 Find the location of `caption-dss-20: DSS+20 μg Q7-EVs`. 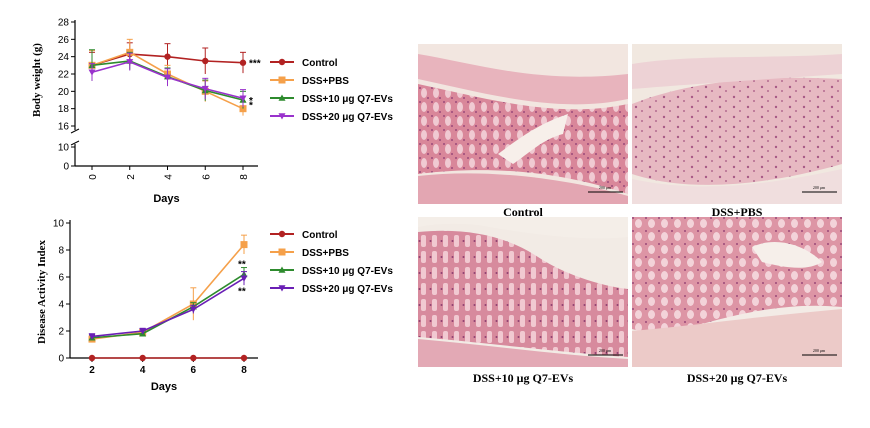

caption-dss-20: DSS+20 μg Q7-EVs is located at coordinates (737, 378).